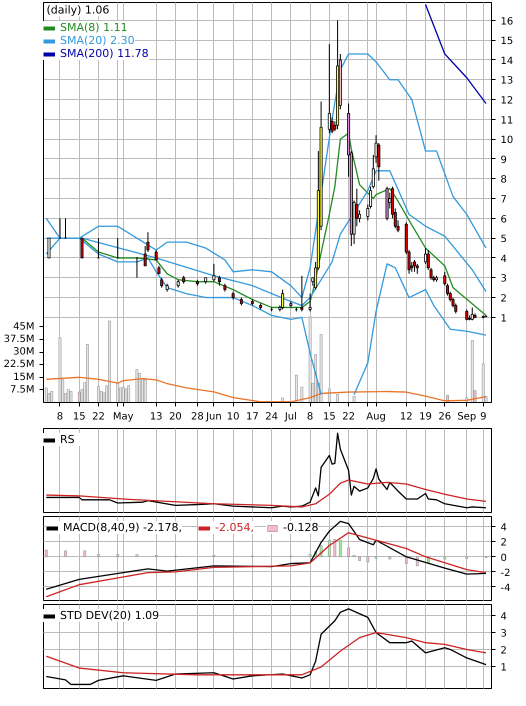  Describe the element at coordinates (507, 101) in the screenshot. I see `y-tick-label: 12` at that location.